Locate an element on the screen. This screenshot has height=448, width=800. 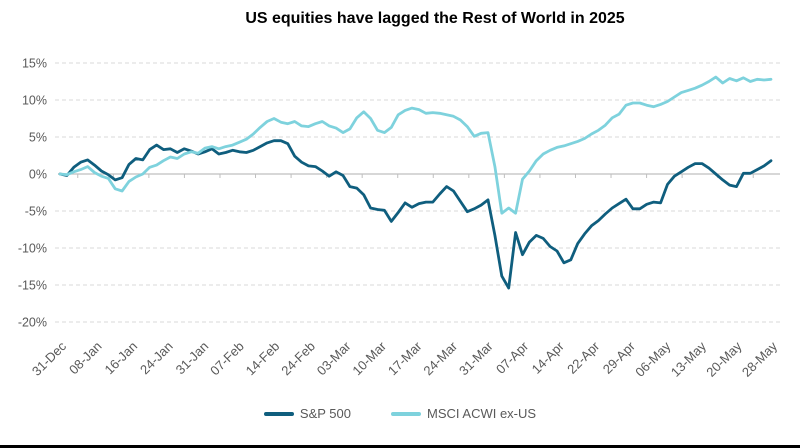
x-axis-label: 22-Apr is located at coordinates (583, 357).